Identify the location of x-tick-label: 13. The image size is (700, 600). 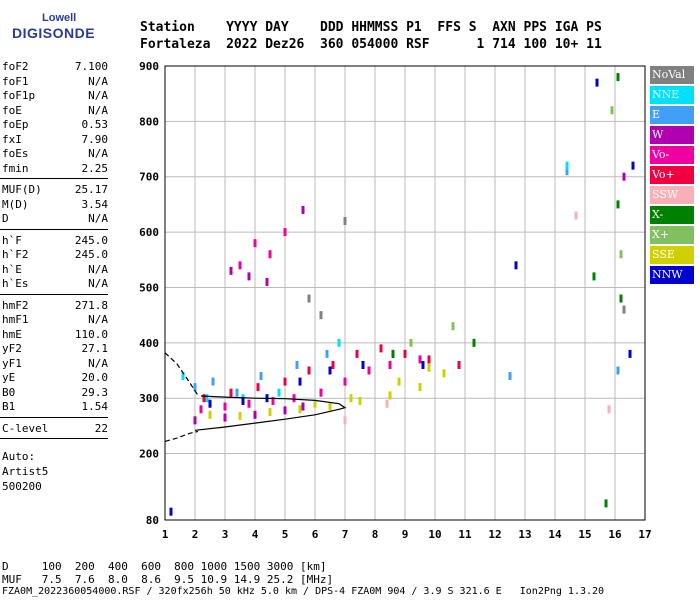
(524, 534).